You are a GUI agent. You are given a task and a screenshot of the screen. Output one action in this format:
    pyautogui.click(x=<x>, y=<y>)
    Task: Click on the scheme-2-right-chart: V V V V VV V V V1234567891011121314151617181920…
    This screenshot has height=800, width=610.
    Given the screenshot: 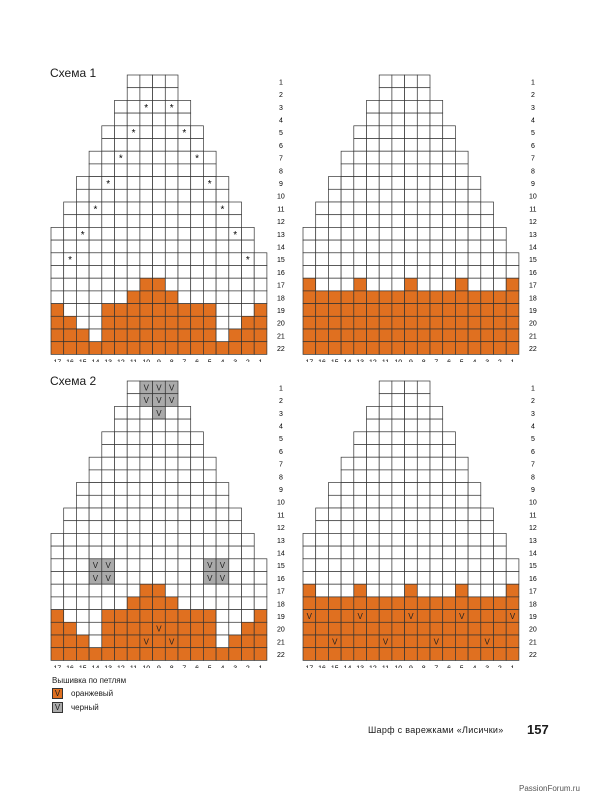 What is the action you would take?
    pyautogui.click(x=419, y=524)
    